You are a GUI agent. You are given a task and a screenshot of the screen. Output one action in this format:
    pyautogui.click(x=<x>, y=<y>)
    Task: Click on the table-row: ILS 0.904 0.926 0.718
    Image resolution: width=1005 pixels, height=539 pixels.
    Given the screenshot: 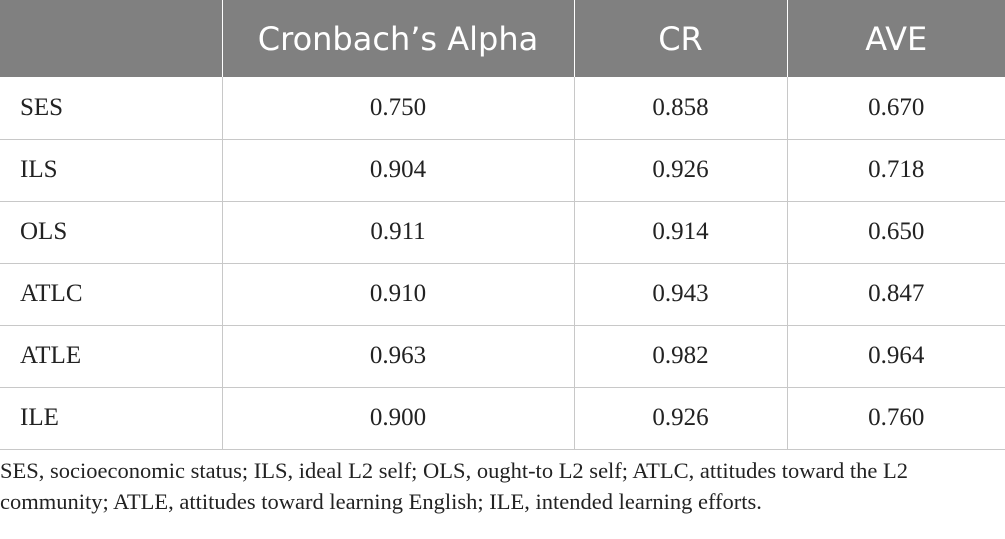 What is the action you would take?
    pyautogui.click(x=502, y=170)
    